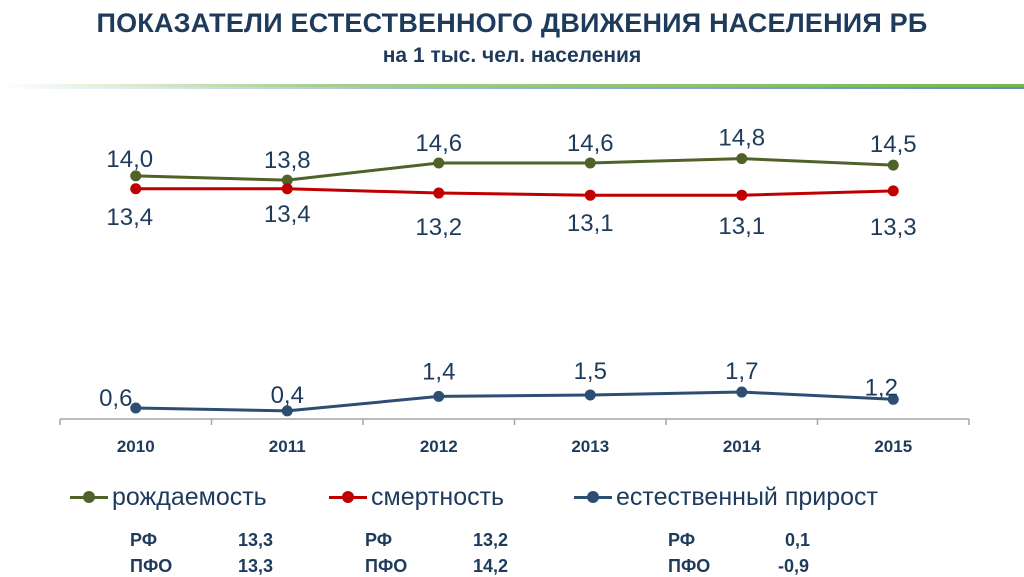 This screenshot has width=1024, height=577. Describe the element at coordinates (514, 401) in the screenshot. I see `series-line-growth` at that location.